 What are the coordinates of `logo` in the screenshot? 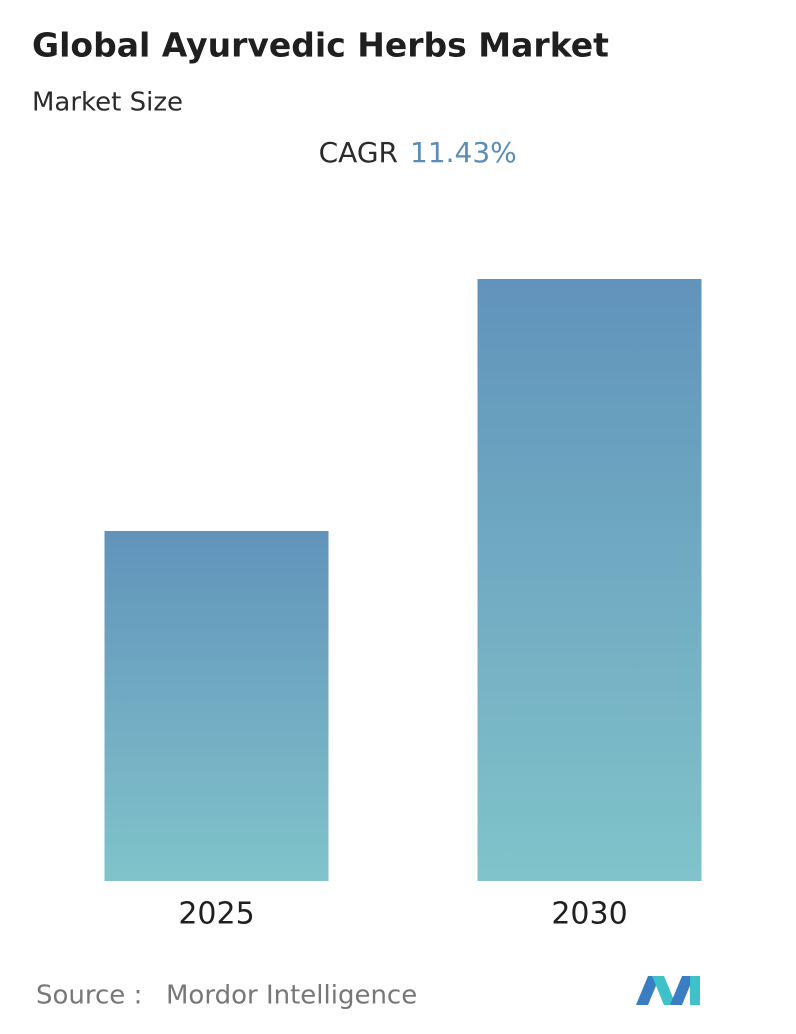 It's located at (668, 990).